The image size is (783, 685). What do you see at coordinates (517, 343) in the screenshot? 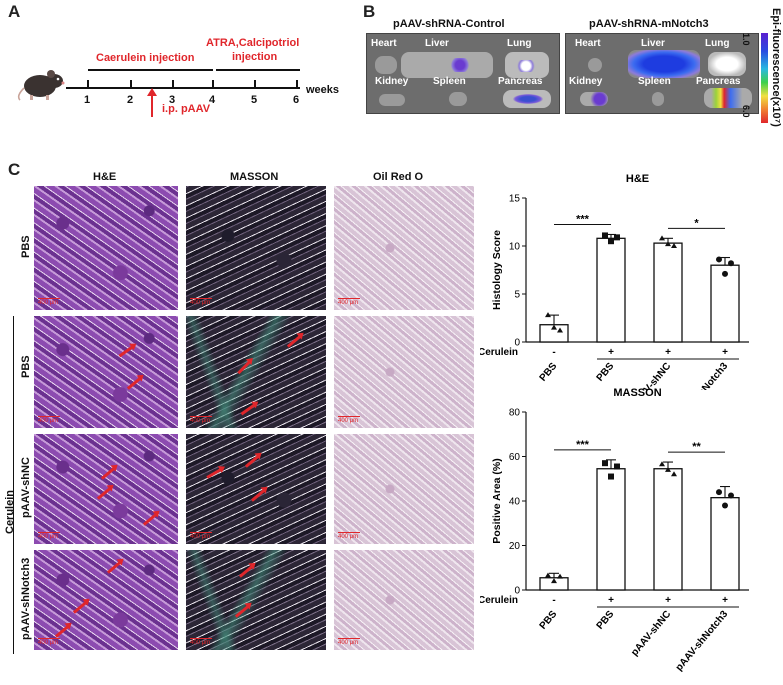
I see `y-tick-label: 0` at bounding box center [517, 343].